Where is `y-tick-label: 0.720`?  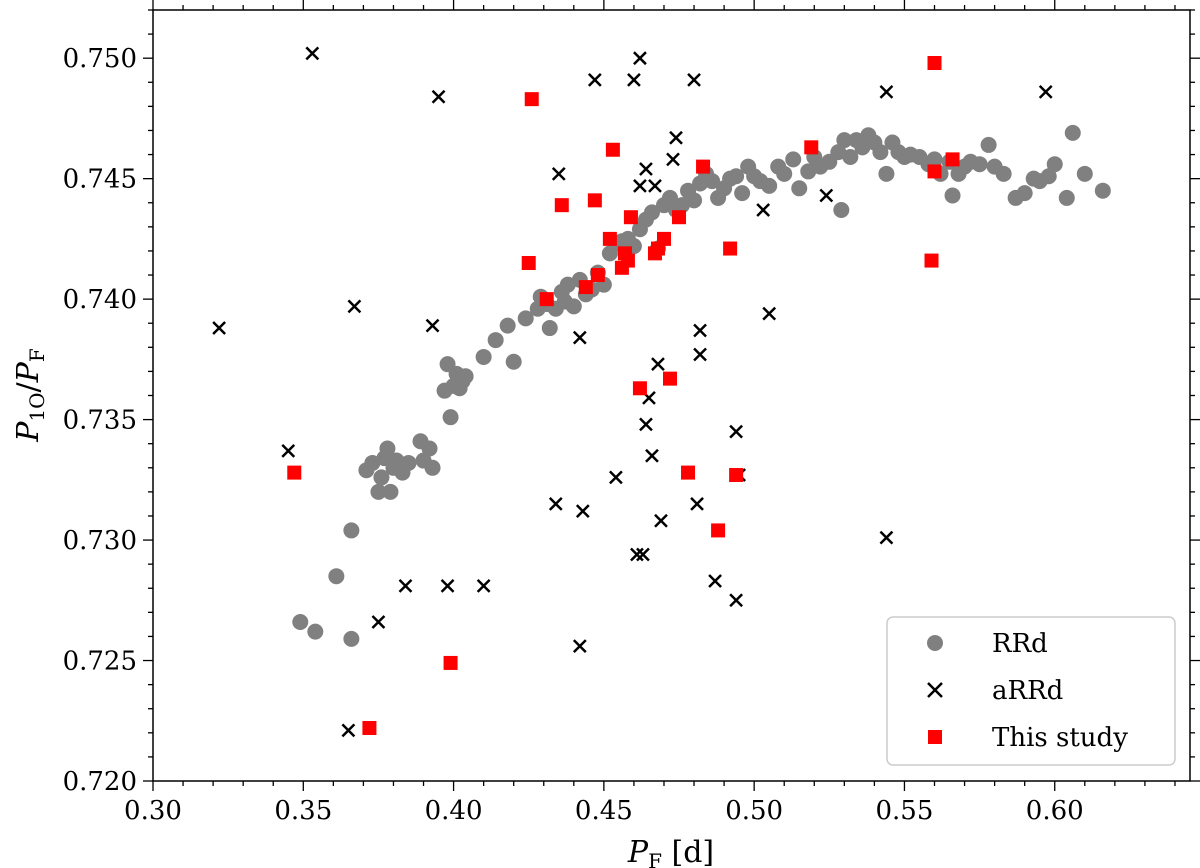
y-tick-label: 0.720 is located at coordinates (100, 782).